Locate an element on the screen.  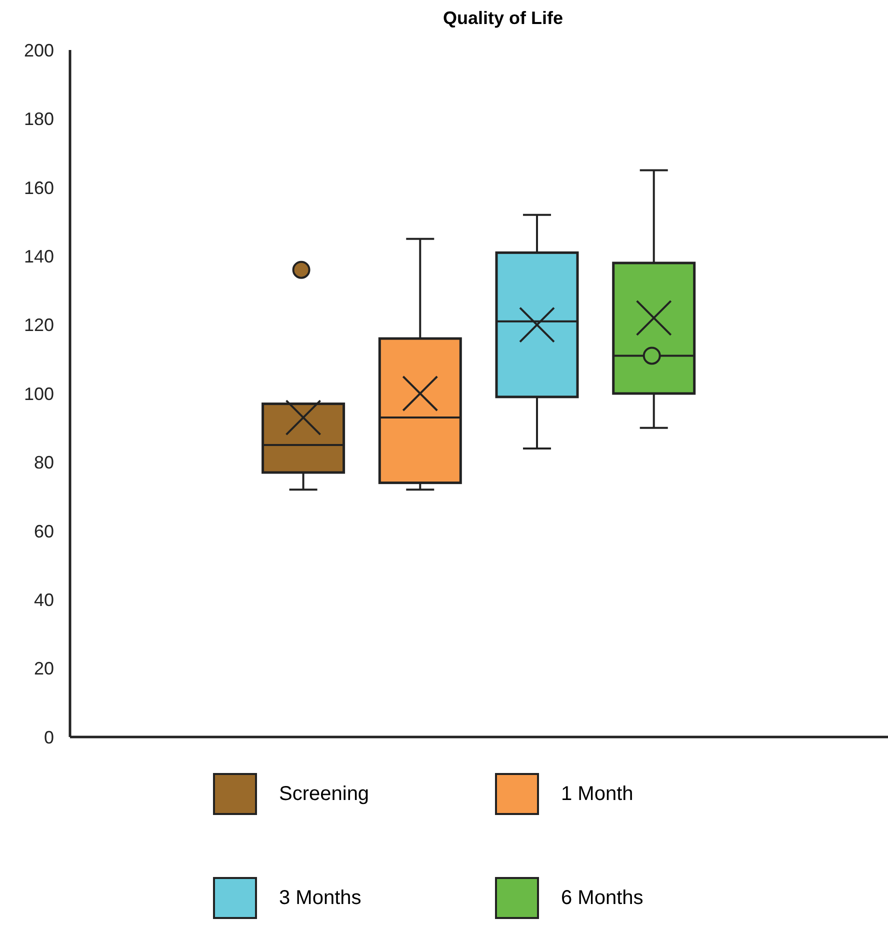
y-tick-label: 100 is located at coordinates (39, 394).